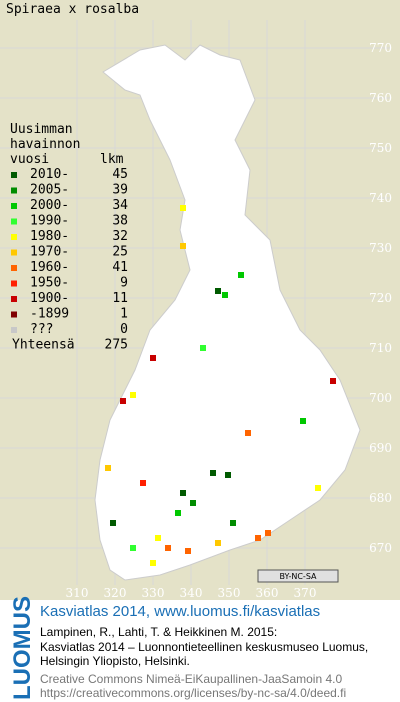  Describe the element at coordinates (120, 252) in the screenshot. I see `legend-count: 25` at that location.